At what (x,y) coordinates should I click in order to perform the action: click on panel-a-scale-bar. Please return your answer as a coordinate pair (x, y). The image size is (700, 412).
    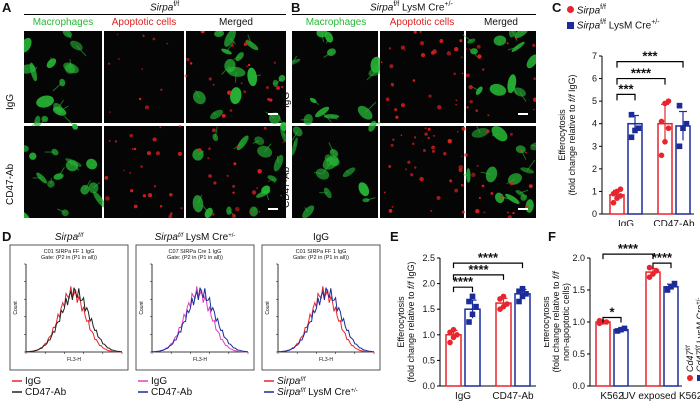
    Looking at the image, I should click on (273, 114).